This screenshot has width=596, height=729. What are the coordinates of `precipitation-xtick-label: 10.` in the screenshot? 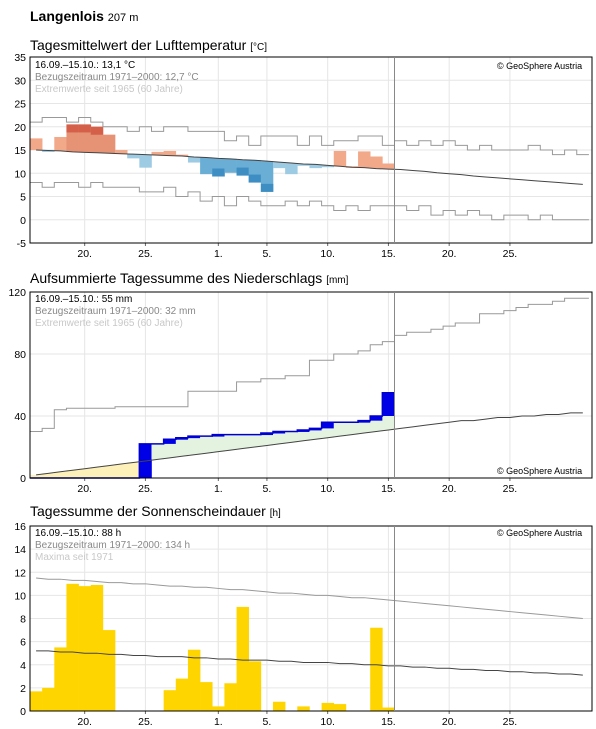 It's located at (327, 489).